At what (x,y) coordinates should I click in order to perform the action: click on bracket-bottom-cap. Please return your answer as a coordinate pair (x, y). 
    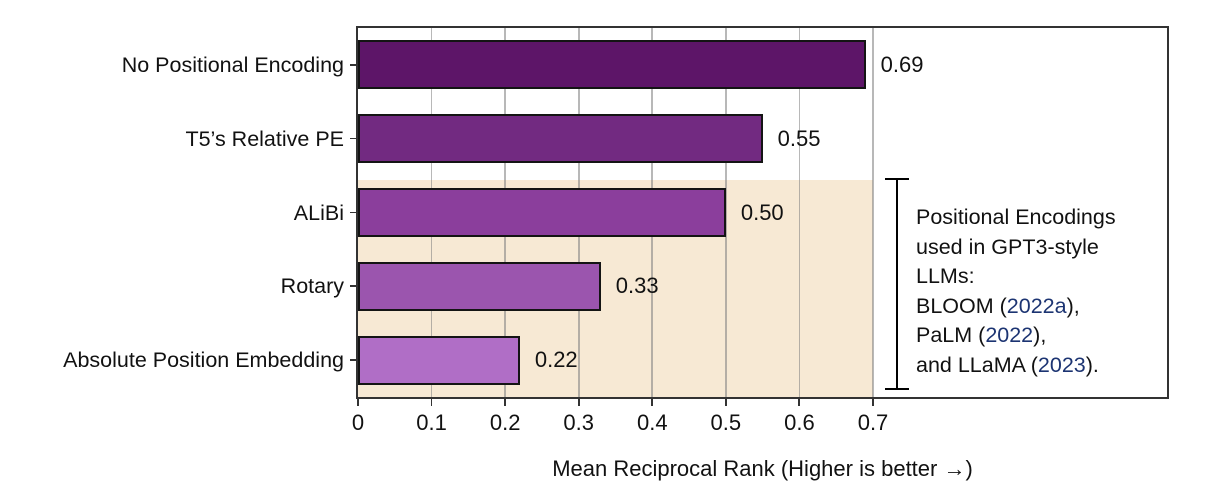
    Looking at the image, I should click on (897, 389).